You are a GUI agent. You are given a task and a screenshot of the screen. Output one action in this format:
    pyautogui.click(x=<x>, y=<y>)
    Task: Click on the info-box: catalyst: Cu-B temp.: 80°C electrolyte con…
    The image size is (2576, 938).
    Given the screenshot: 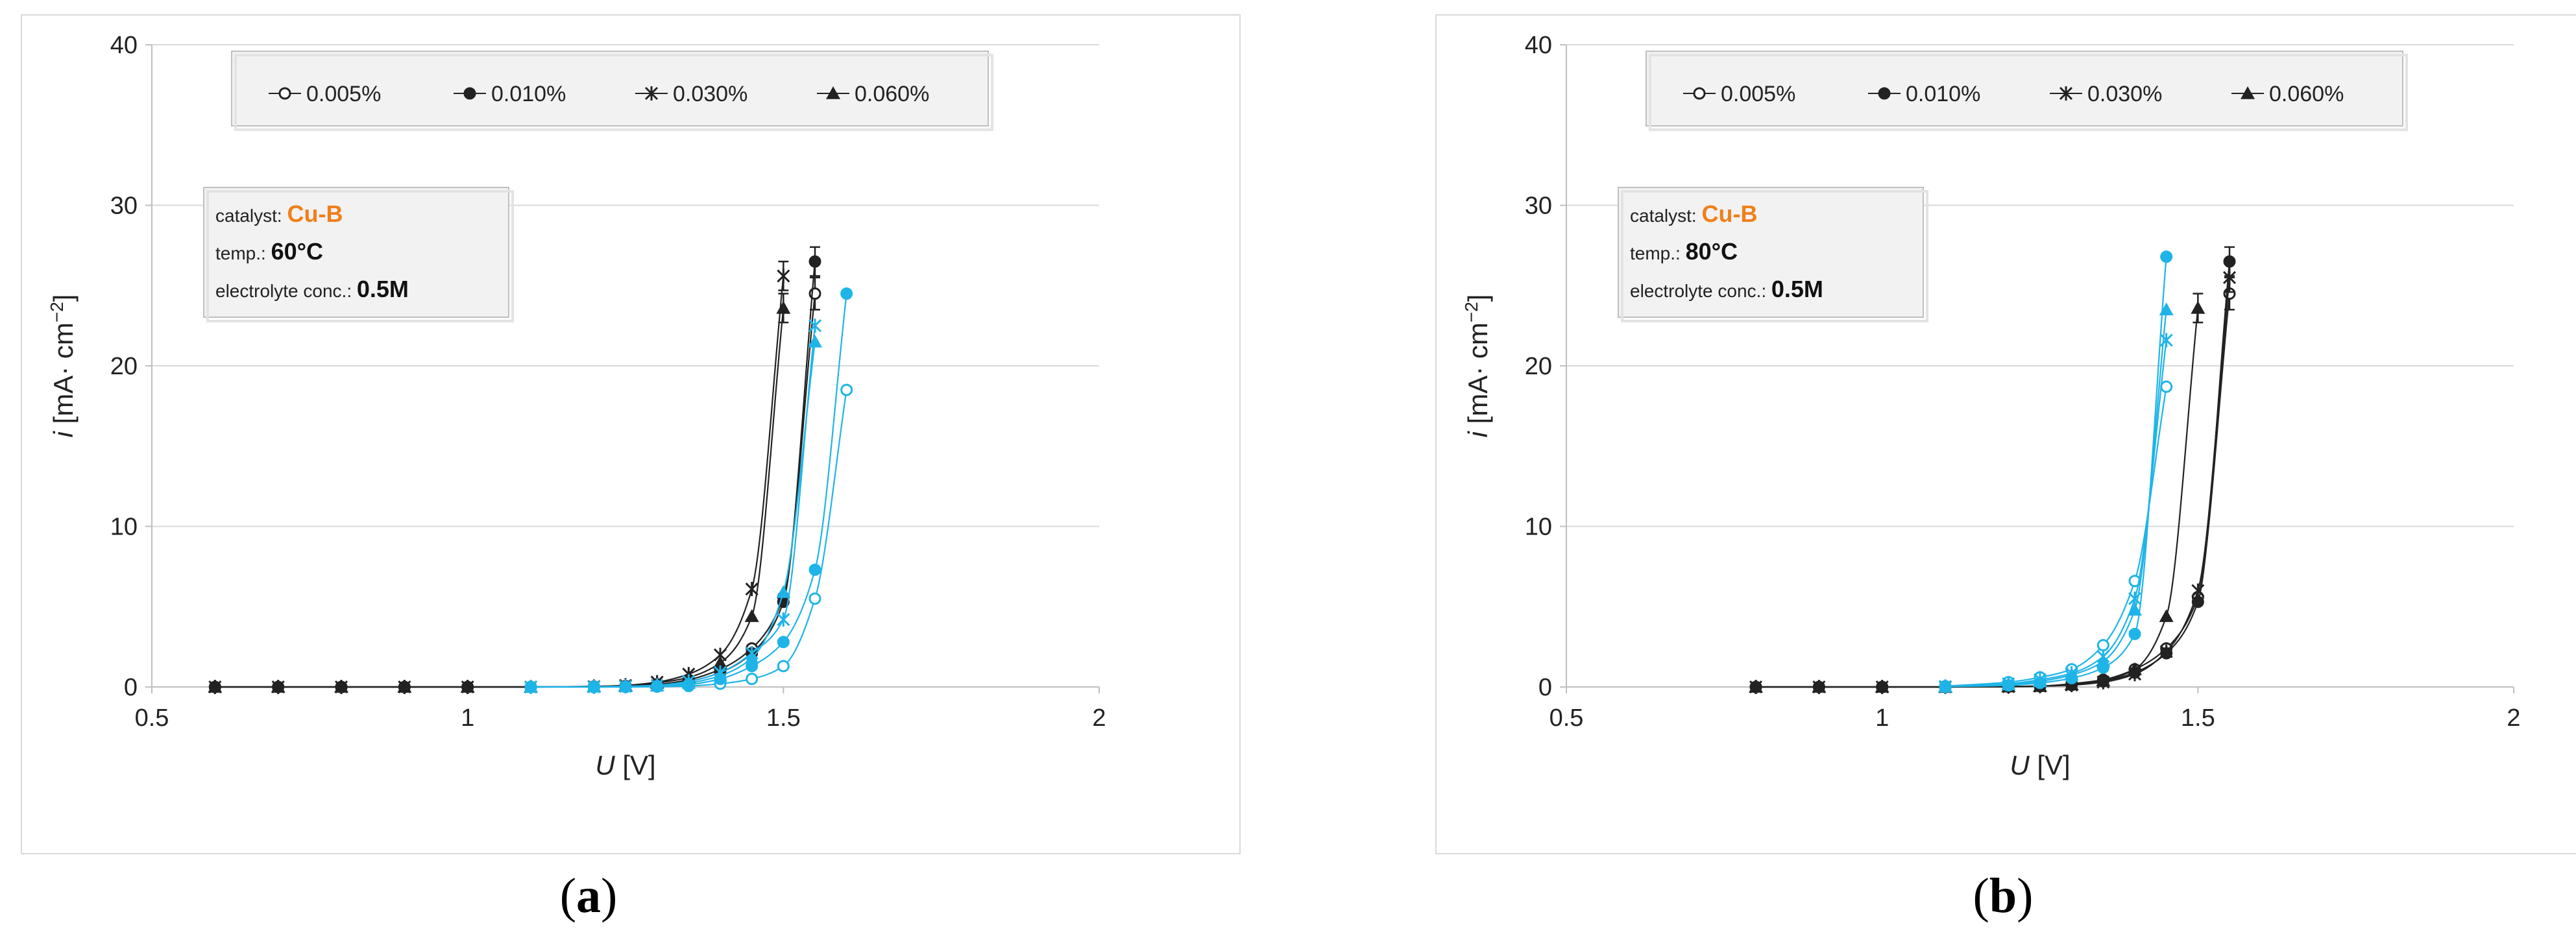 What is the action you would take?
    pyautogui.click(x=1773, y=255)
    